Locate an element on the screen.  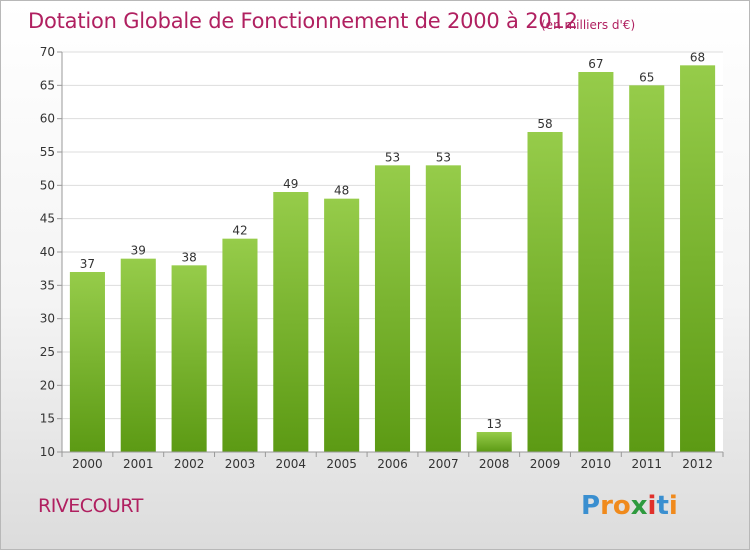
y-tick-label: 10 is located at coordinates (47, 452).